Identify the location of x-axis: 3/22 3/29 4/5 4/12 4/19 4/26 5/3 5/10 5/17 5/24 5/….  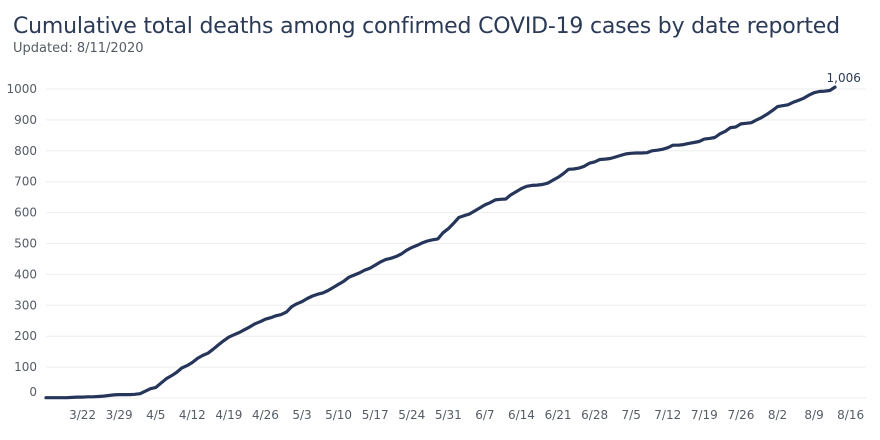
(466, 415).